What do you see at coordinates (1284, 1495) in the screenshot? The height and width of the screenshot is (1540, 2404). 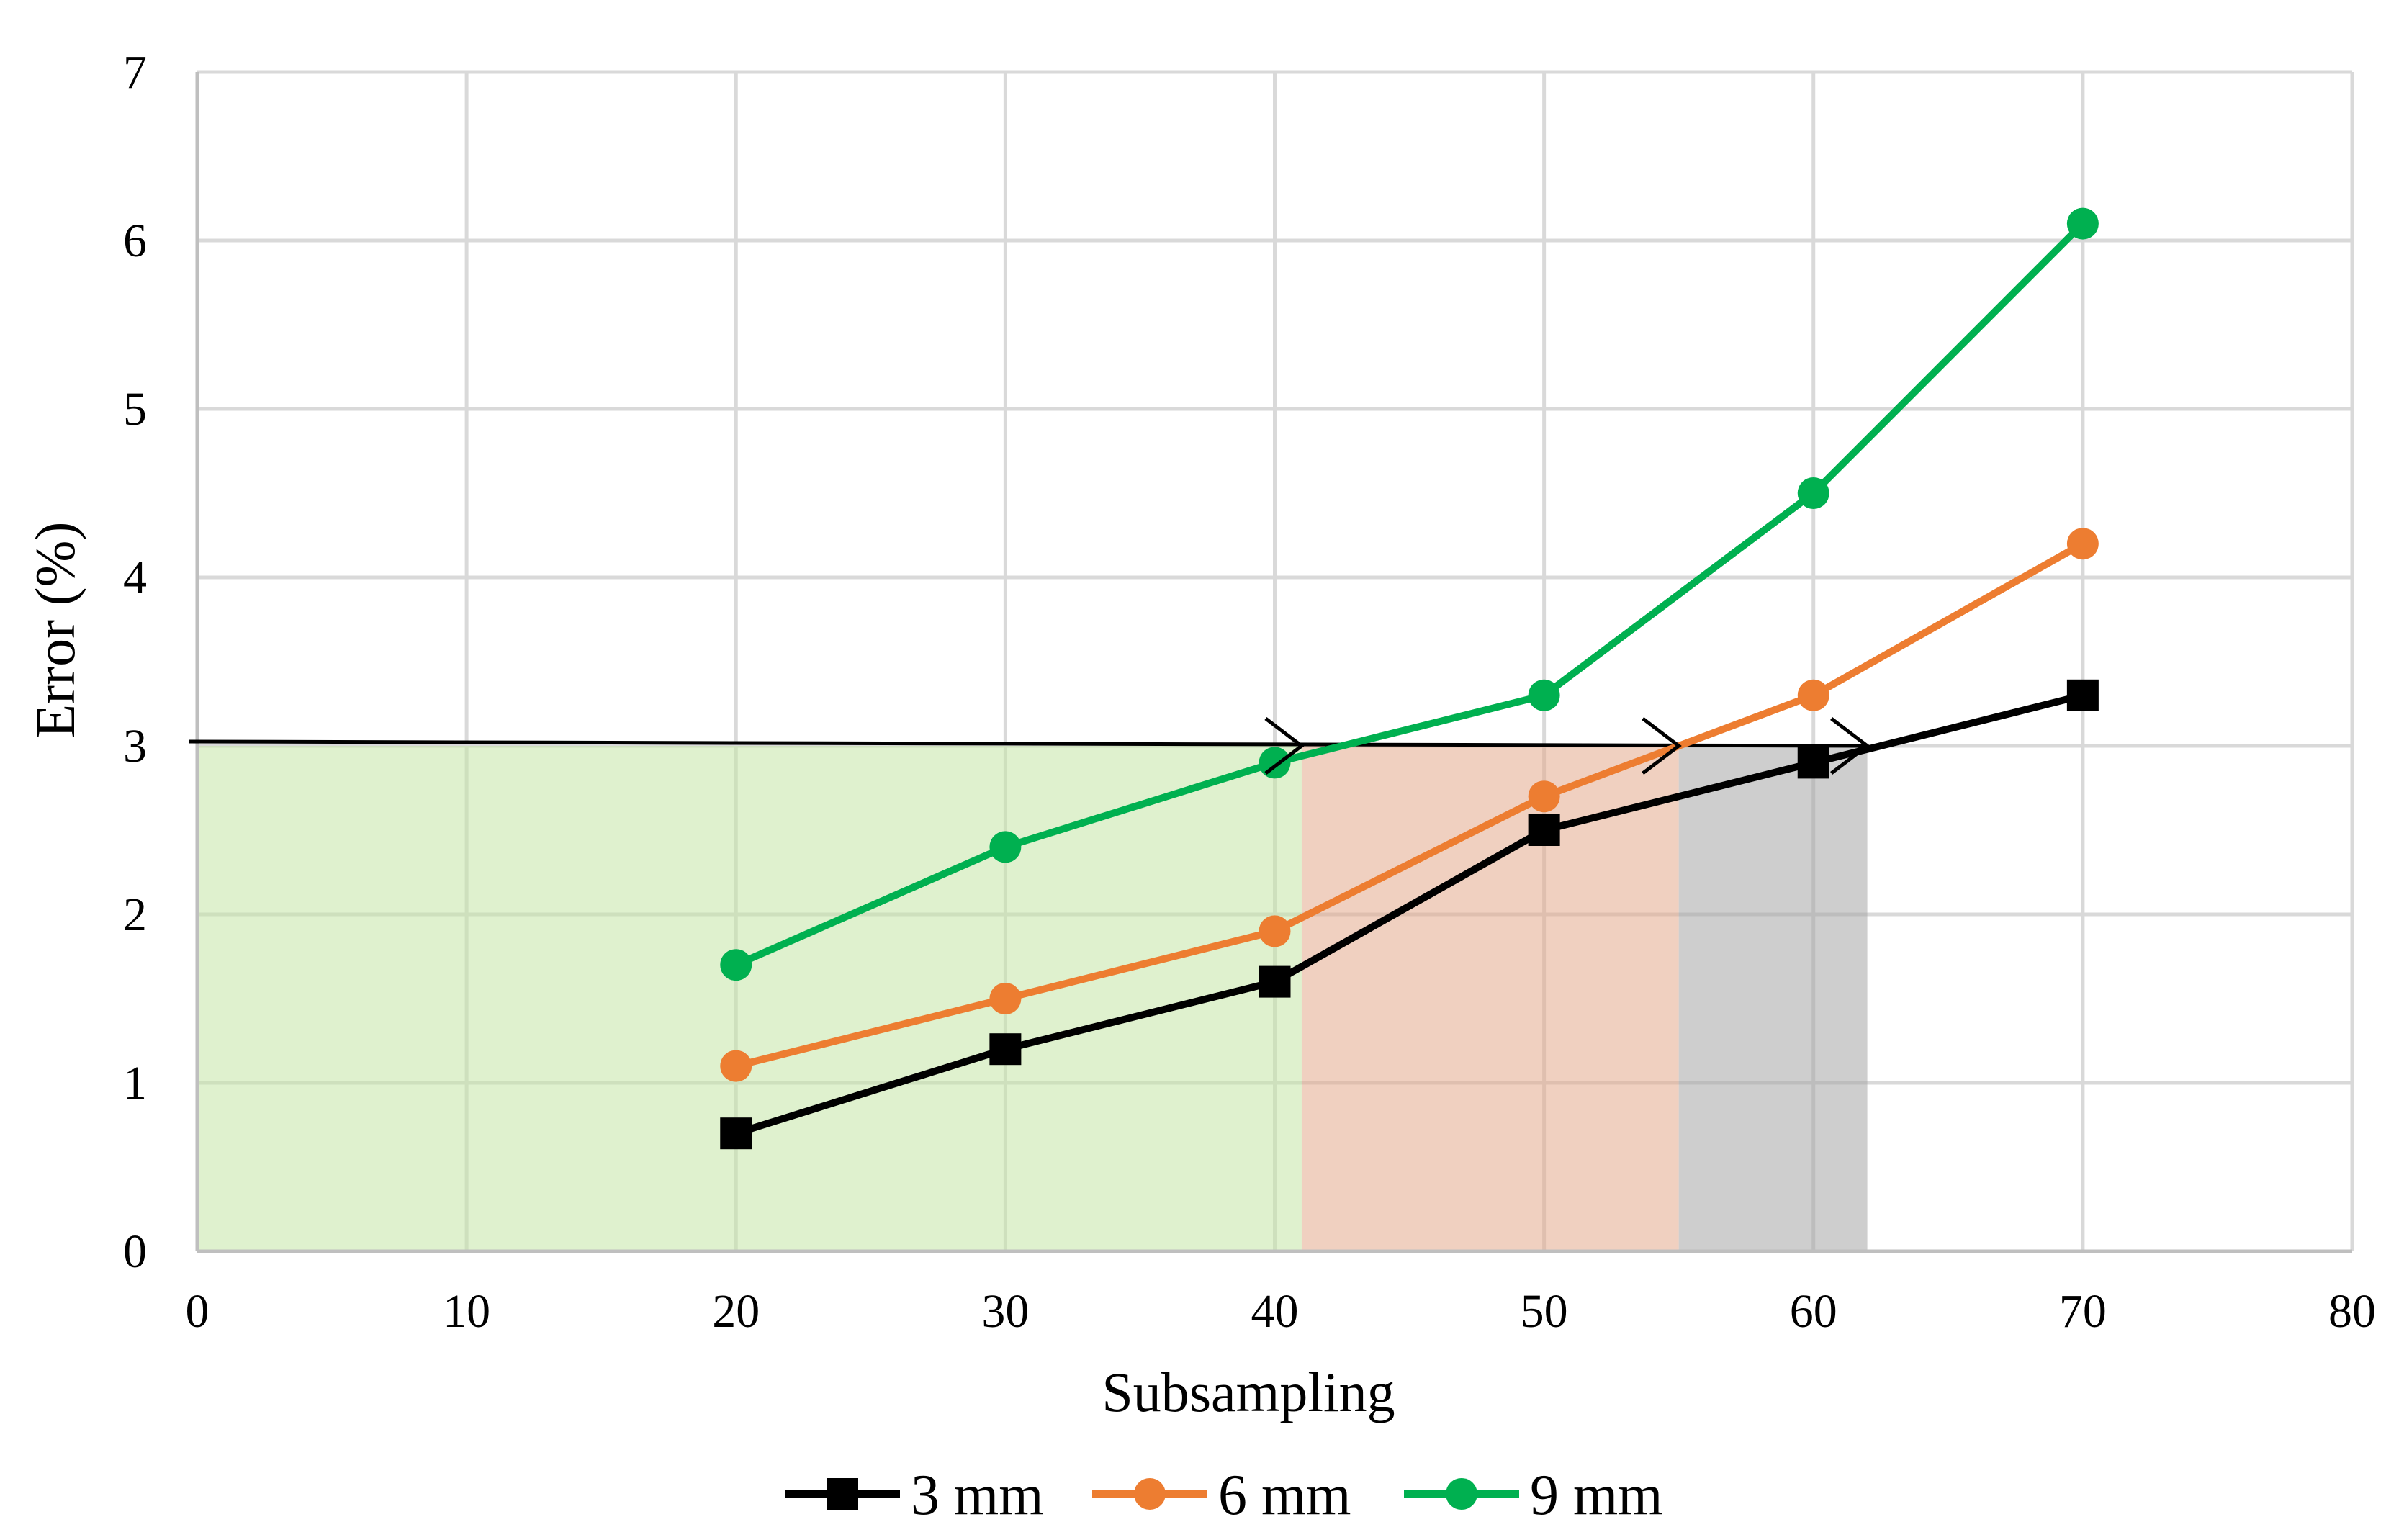 I see `legend-label: 6 mm` at bounding box center [1284, 1495].